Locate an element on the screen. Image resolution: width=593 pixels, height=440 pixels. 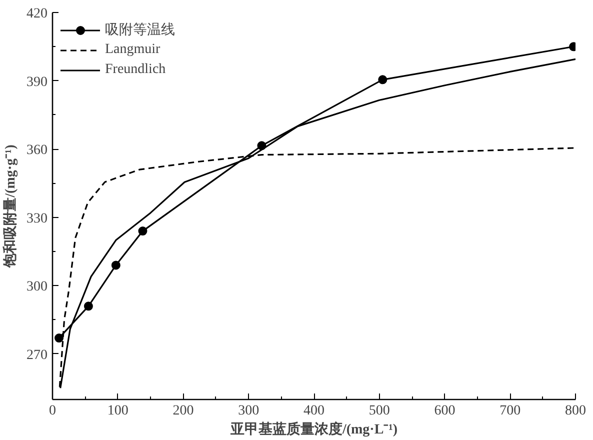
x-tick-label: 300 is located at coordinates (249, 411).